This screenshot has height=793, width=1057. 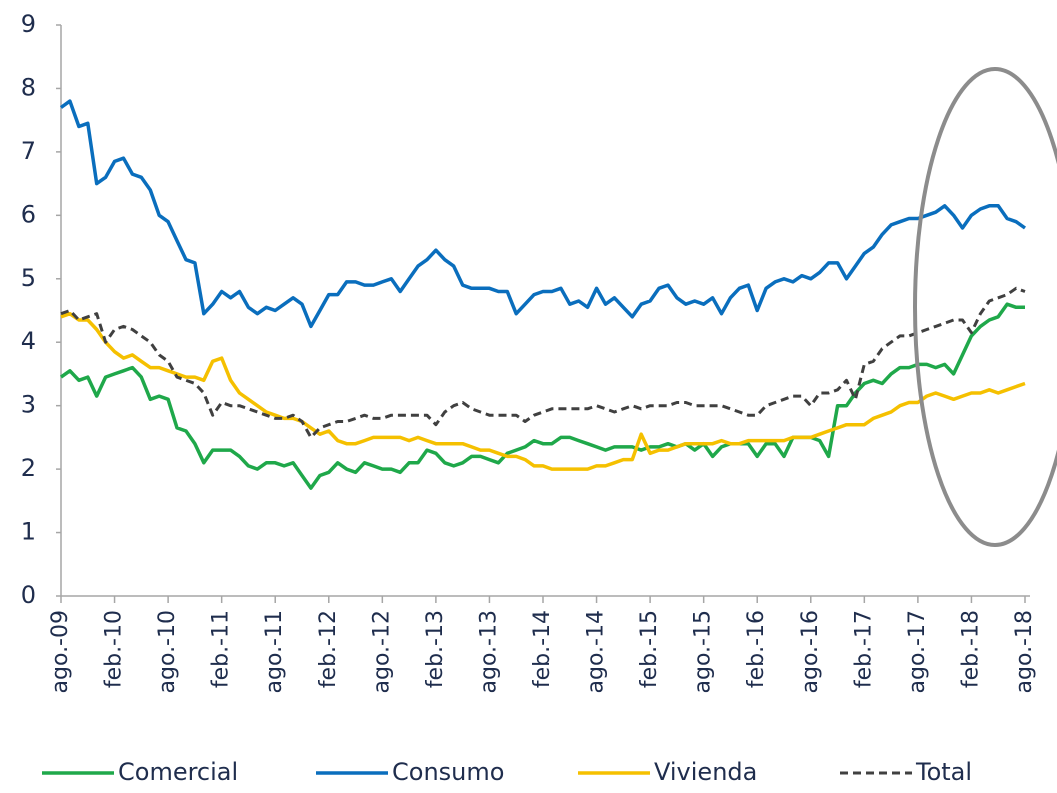 I want to click on legend-label: Vivienda, so click(x=705, y=772).